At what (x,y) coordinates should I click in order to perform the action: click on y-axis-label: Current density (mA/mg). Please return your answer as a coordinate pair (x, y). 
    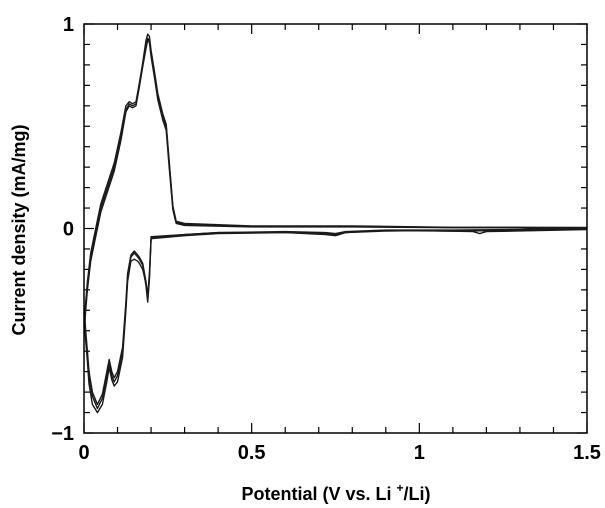
    Looking at the image, I should click on (19, 229).